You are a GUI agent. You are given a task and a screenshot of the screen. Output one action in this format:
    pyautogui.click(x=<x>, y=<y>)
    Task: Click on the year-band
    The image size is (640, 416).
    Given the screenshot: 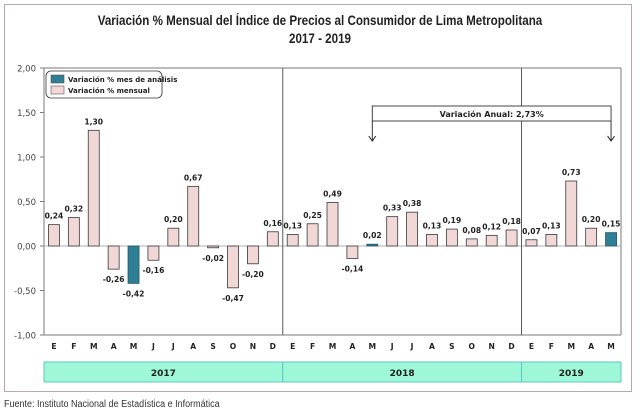 What is the action you would take?
    pyautogui.click(x=571, y=372)
    